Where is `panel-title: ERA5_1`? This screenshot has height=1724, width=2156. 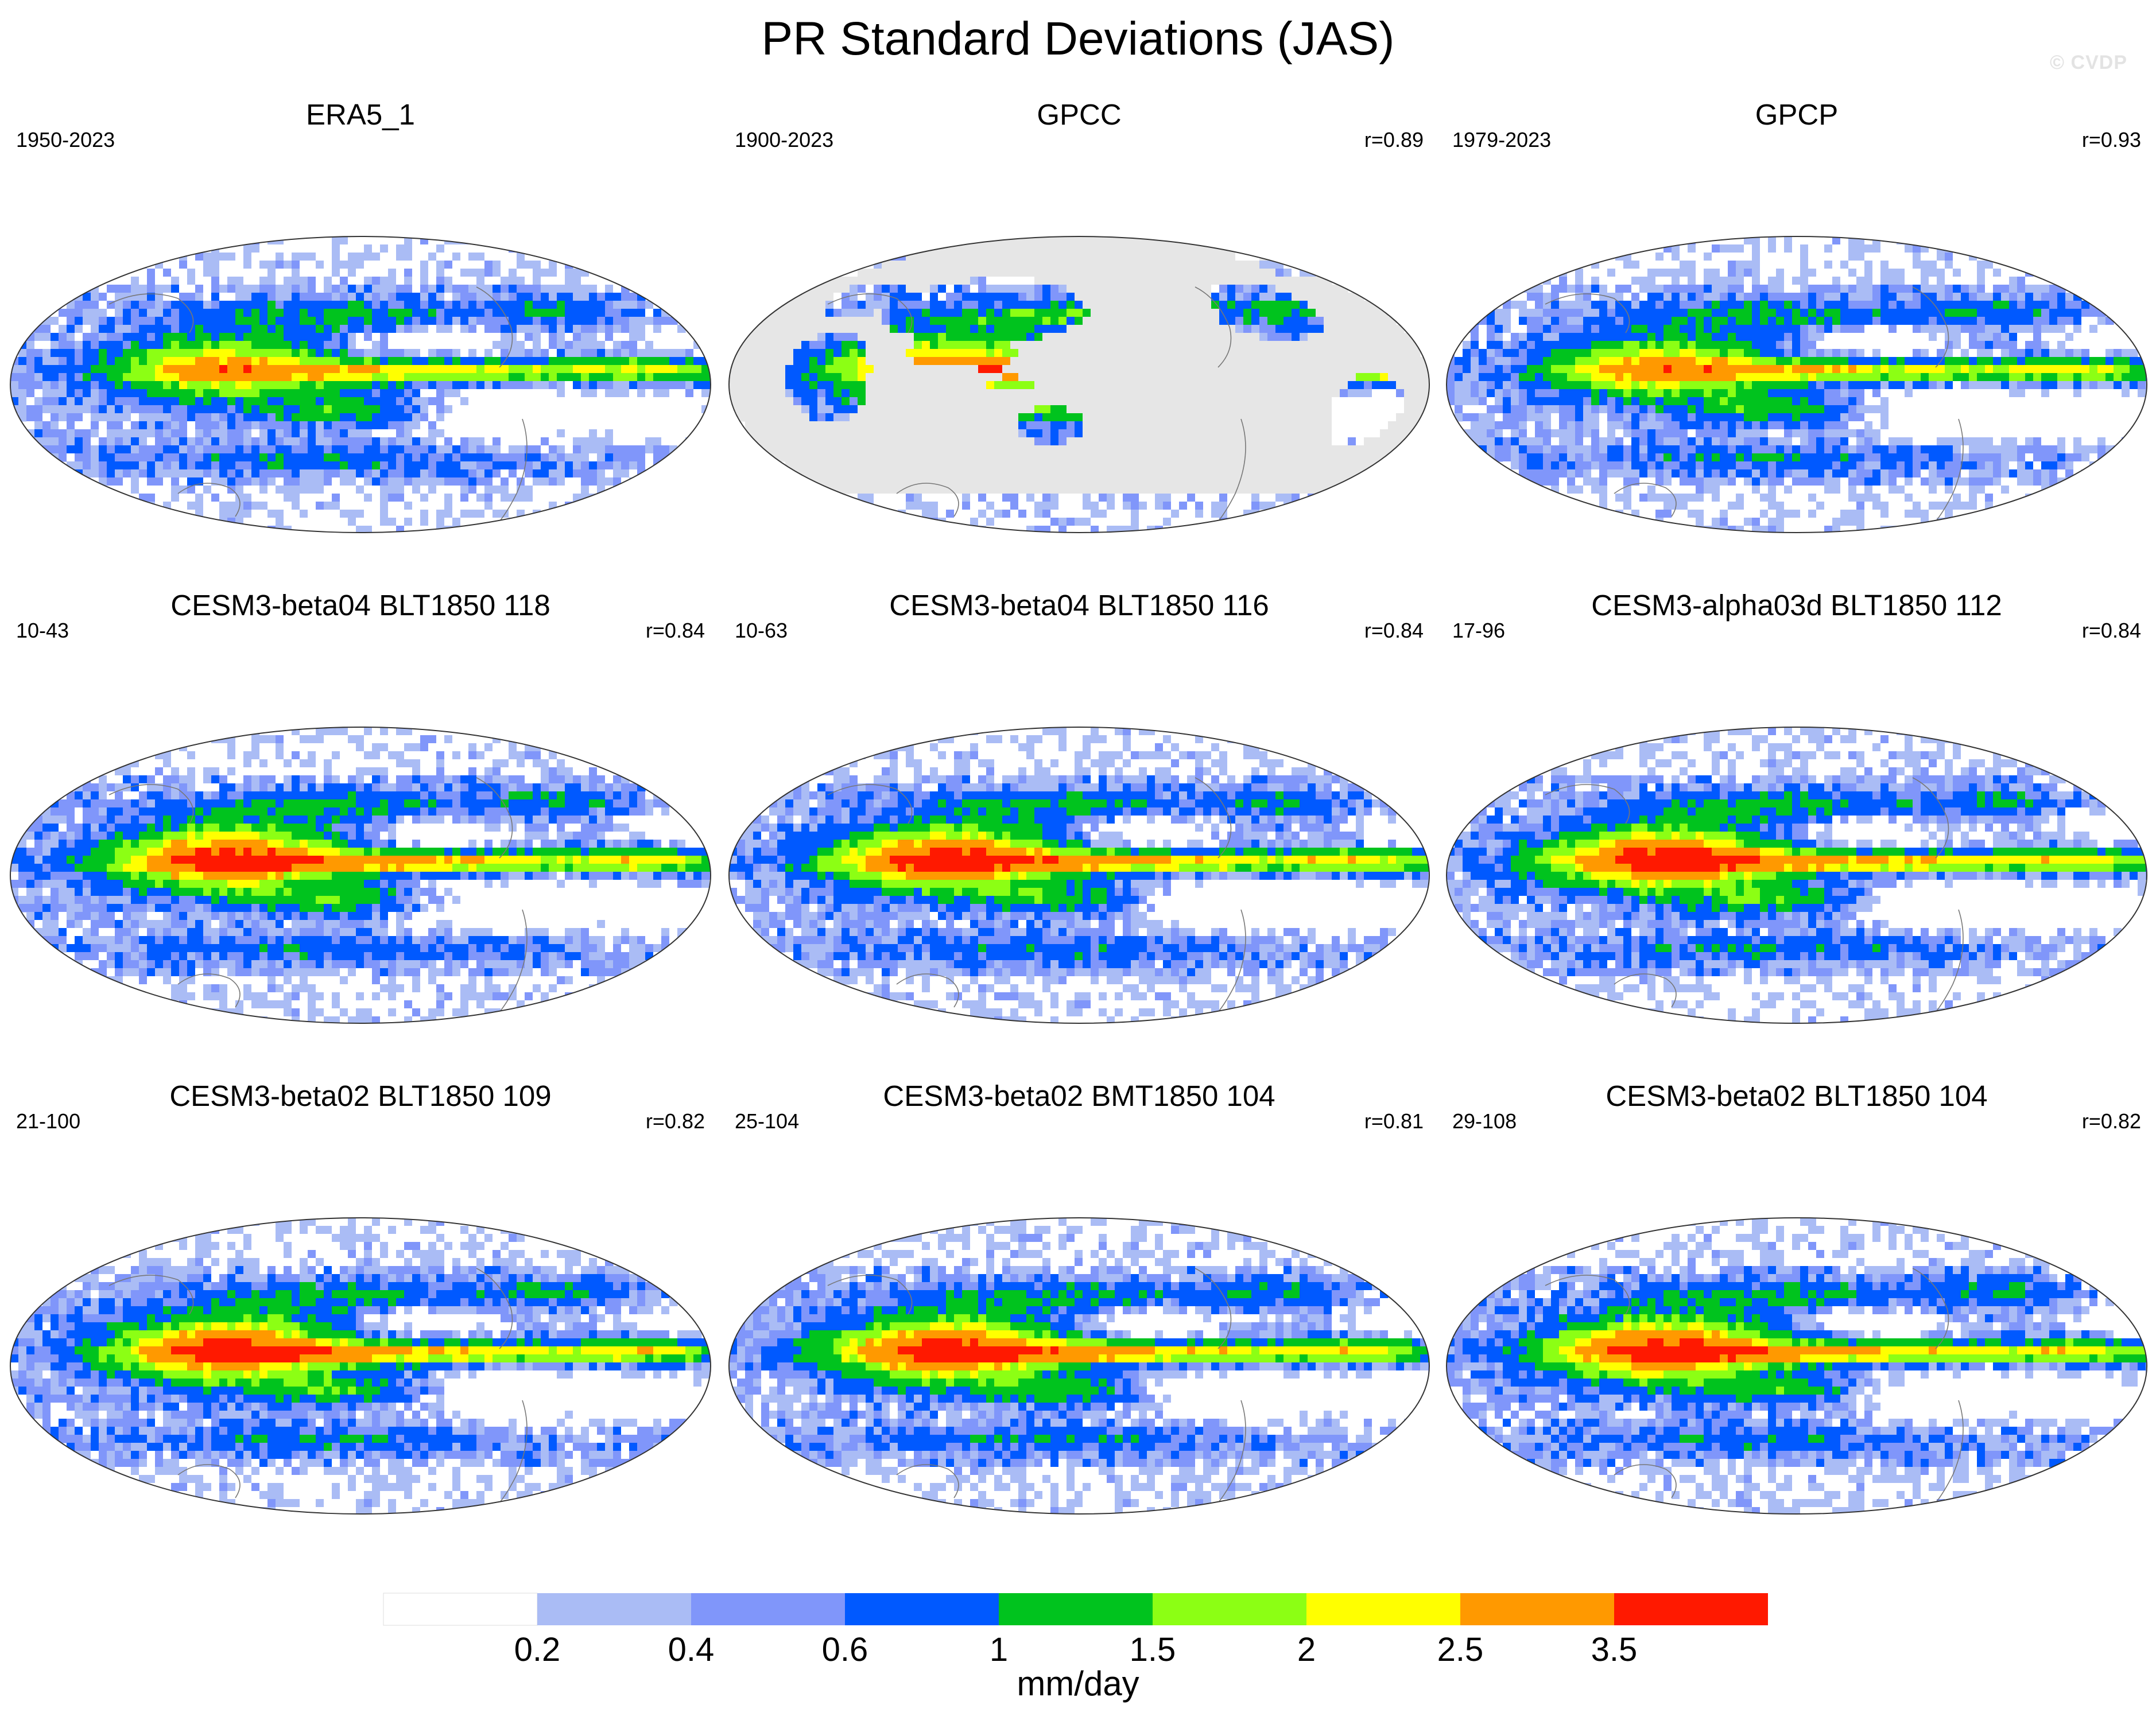
panel-title: ERA5_1 is located at coordinates (360, 115).